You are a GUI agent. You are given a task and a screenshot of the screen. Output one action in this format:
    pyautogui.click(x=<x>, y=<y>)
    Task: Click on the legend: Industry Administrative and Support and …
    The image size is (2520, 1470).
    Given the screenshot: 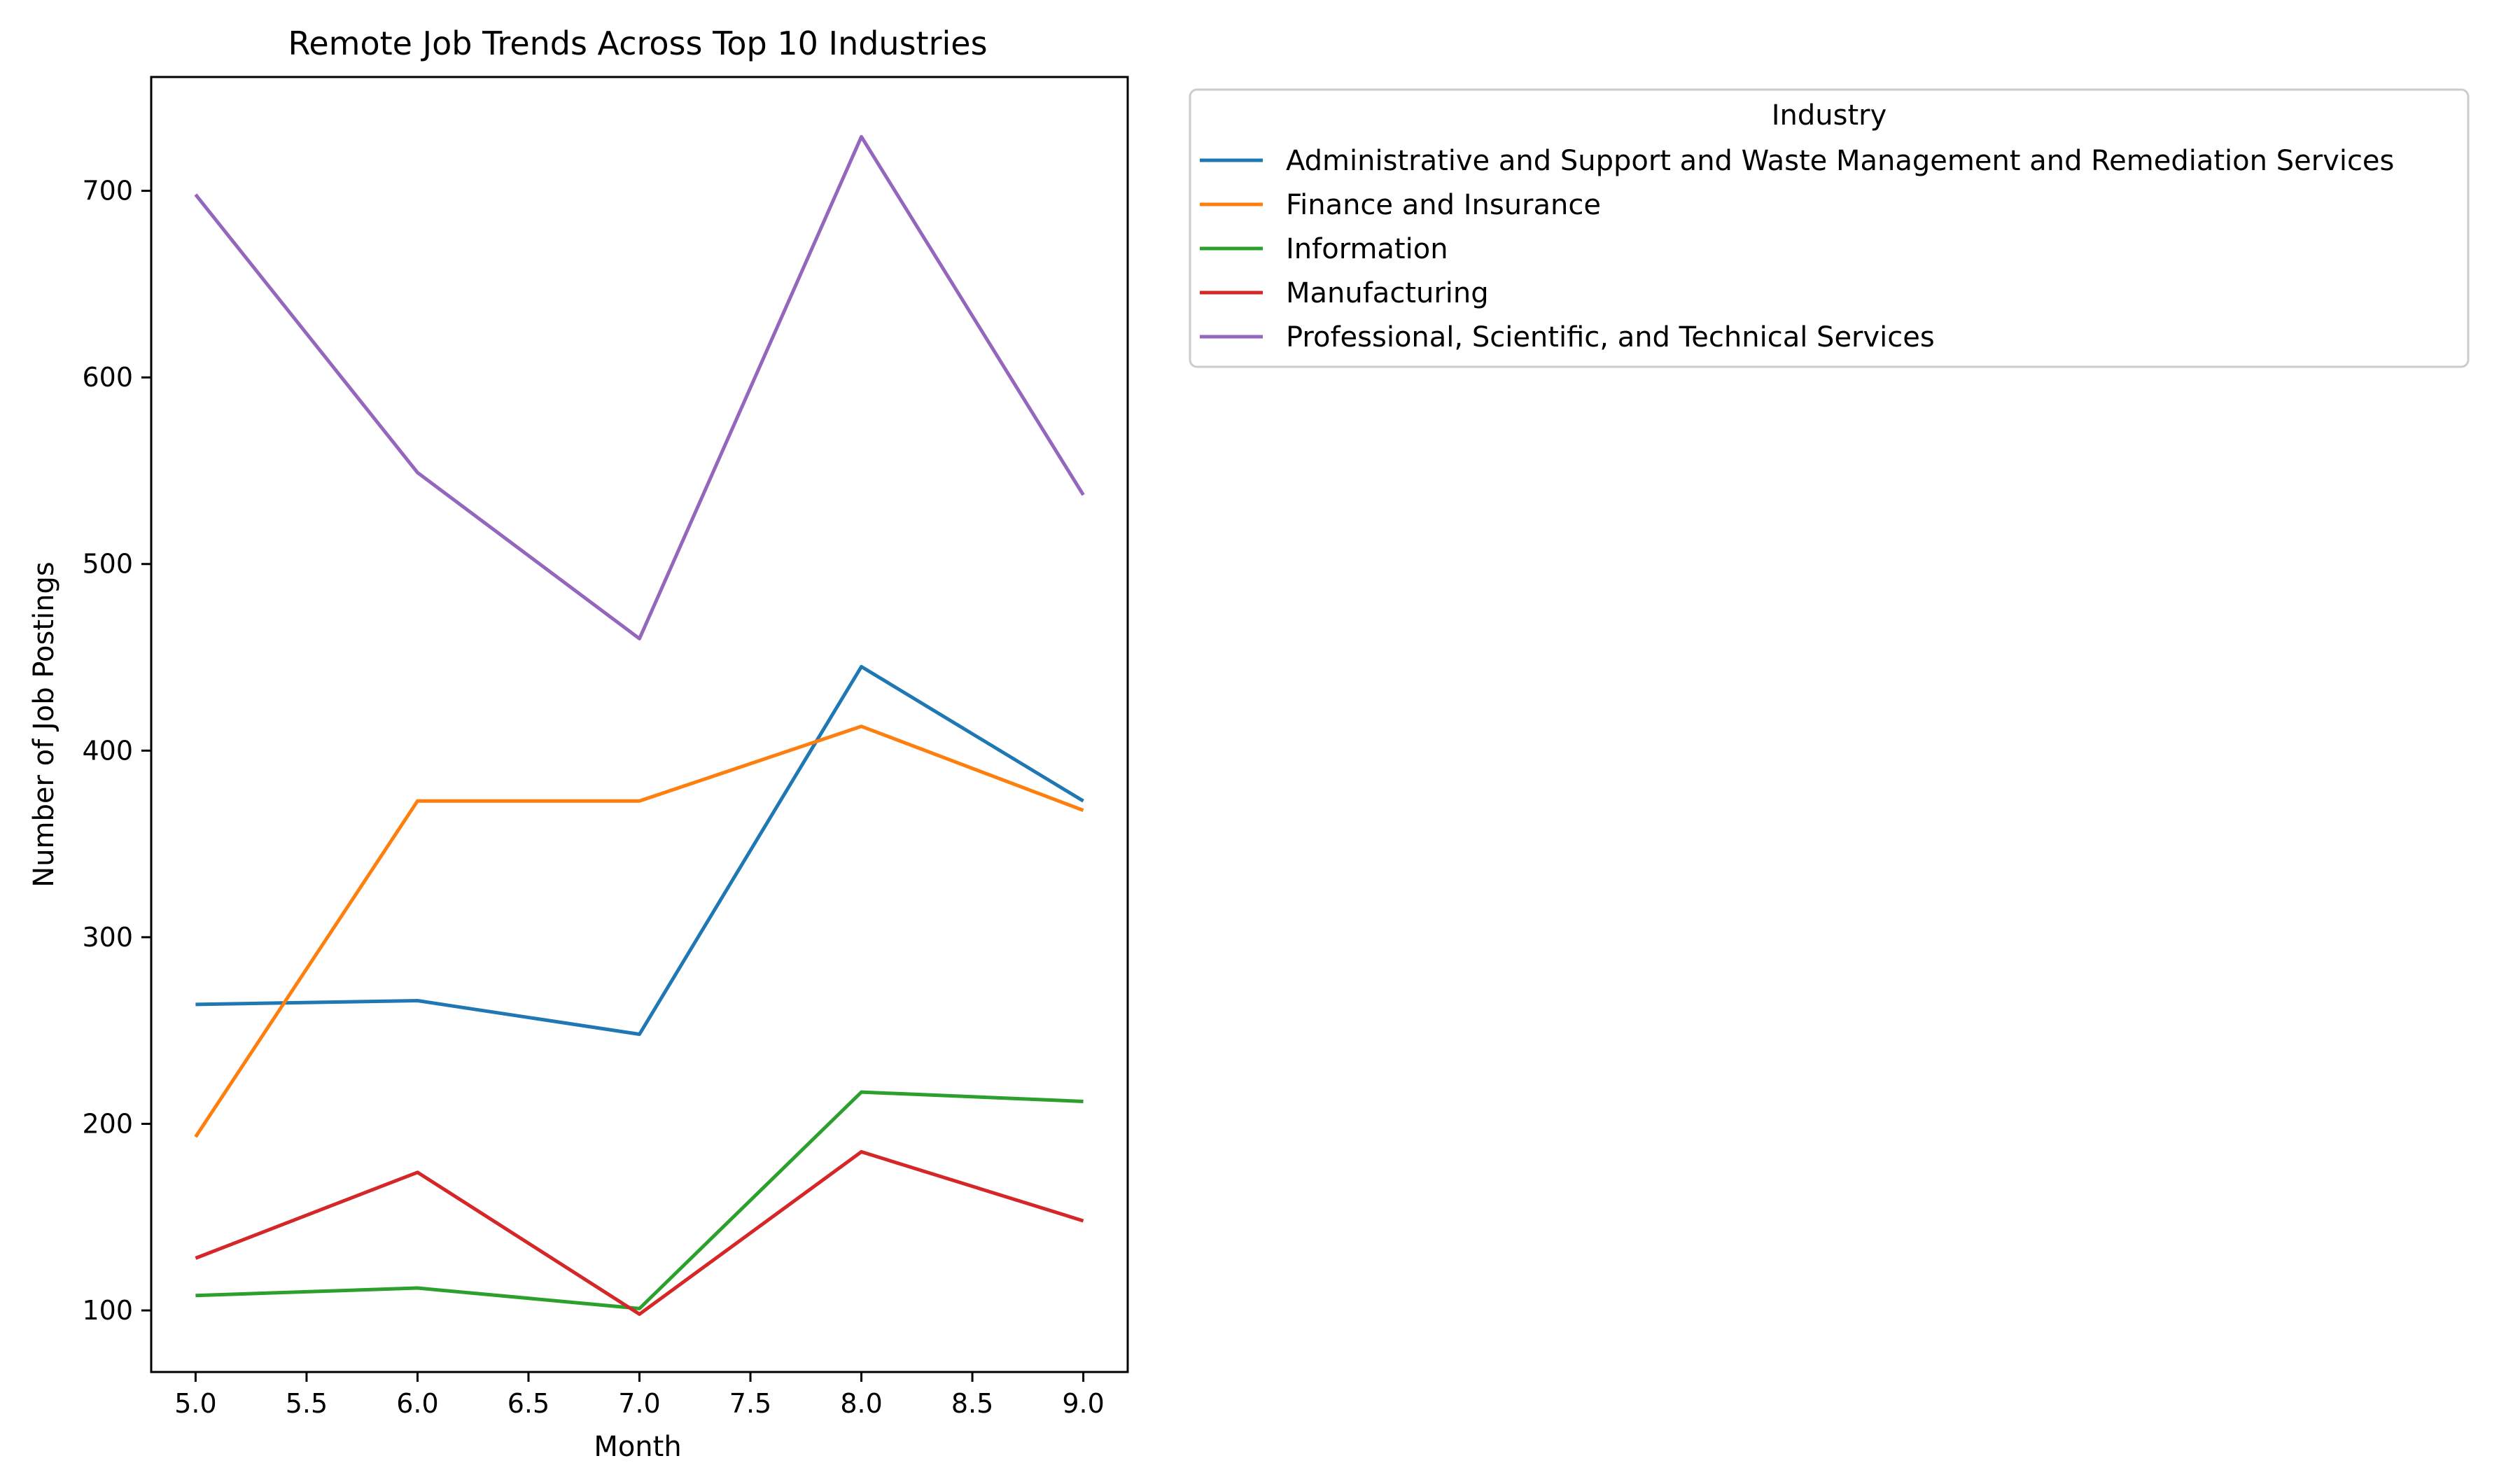 What is the action you would take?
    pyautogui.click(x=1829, y=228)
    